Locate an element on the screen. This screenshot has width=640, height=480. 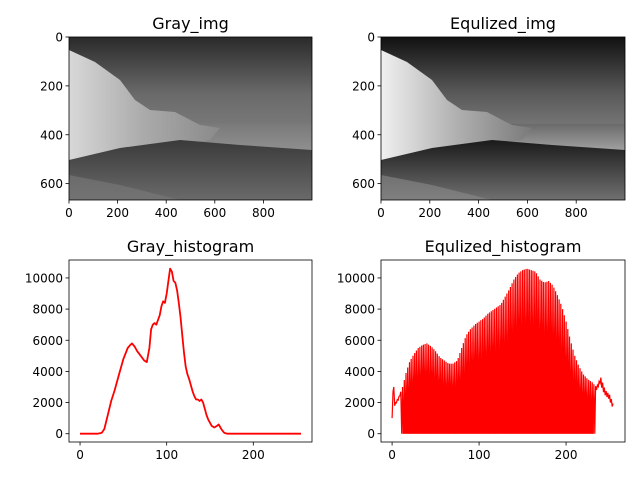
grayscale-coastal-cliff-photo-icon is located at coordinates (190, 118).